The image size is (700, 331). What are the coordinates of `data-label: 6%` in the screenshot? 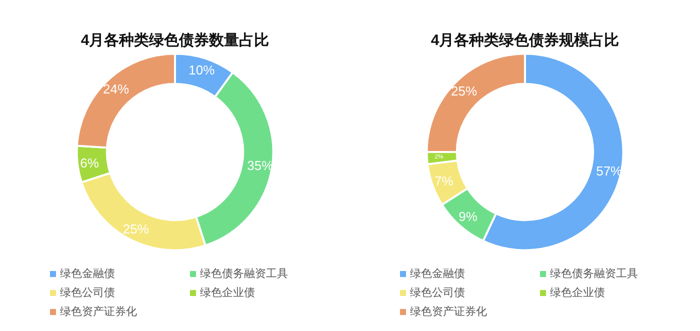 It's located at (90, 162).